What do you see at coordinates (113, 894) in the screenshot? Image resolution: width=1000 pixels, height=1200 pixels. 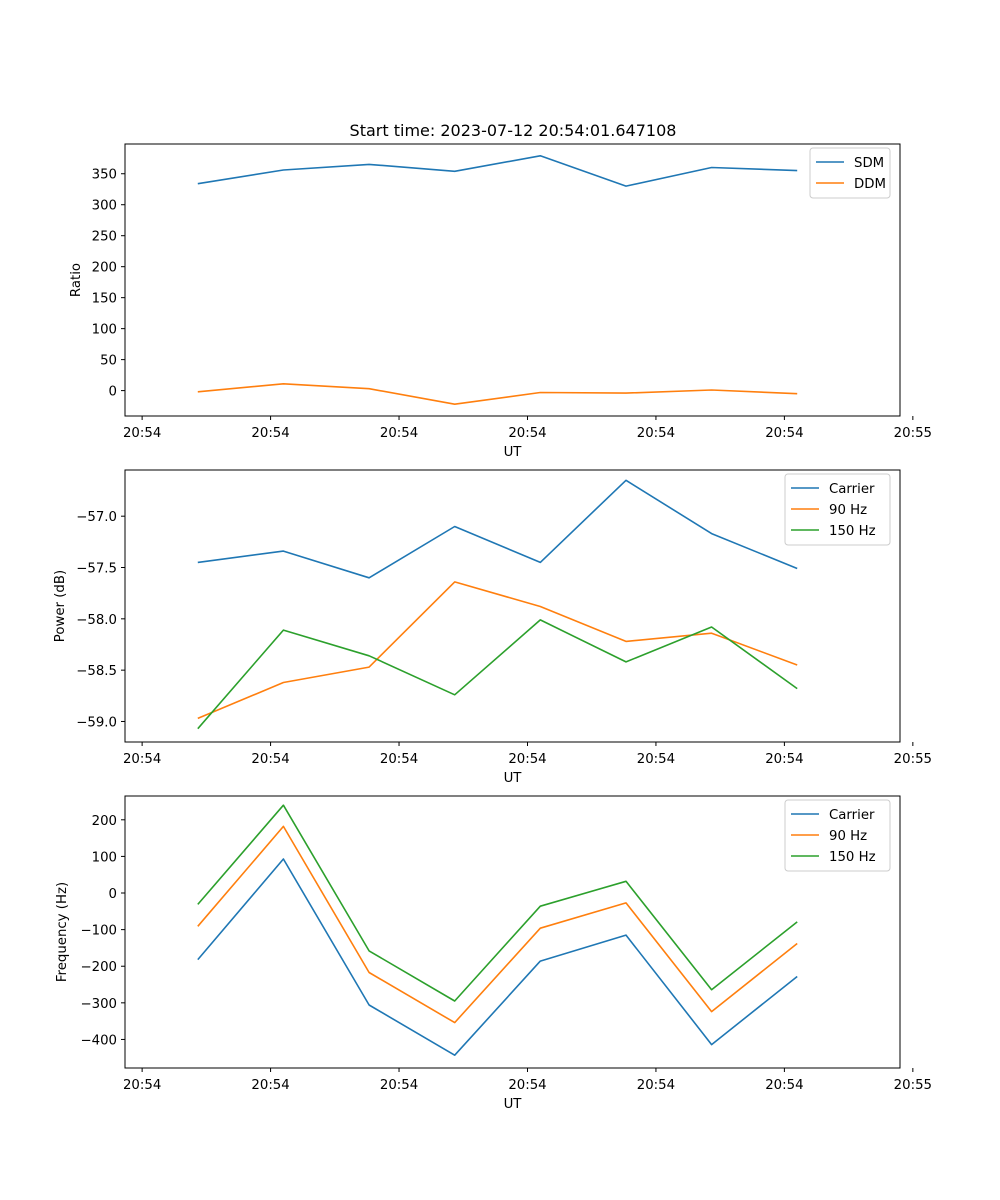 I see `frequency-y-tick-label: 0` at bounding box center [113, 894].